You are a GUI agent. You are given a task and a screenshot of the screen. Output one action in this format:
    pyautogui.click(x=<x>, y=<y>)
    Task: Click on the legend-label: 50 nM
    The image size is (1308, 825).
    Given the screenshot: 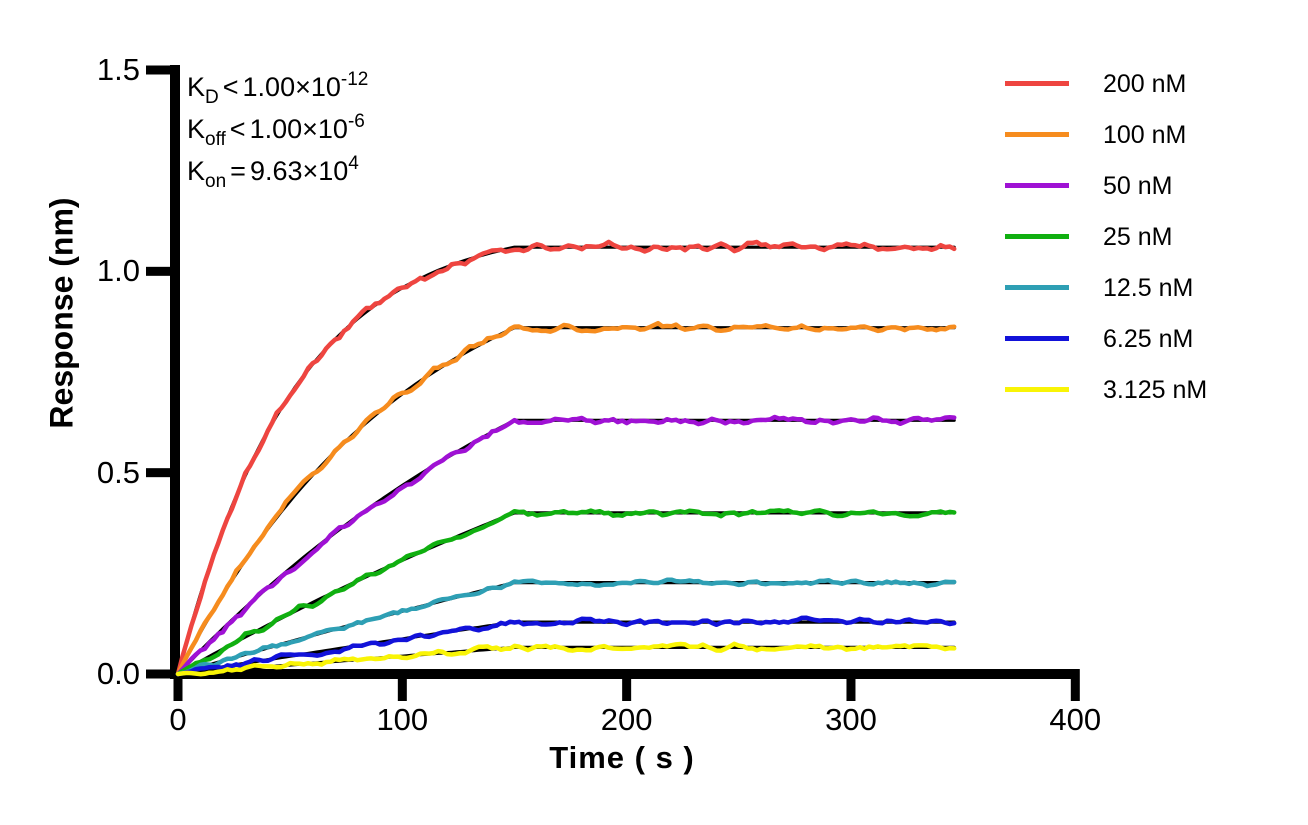 What is the action you would take?
    pyautogui.click(x=1138, y=185)
    